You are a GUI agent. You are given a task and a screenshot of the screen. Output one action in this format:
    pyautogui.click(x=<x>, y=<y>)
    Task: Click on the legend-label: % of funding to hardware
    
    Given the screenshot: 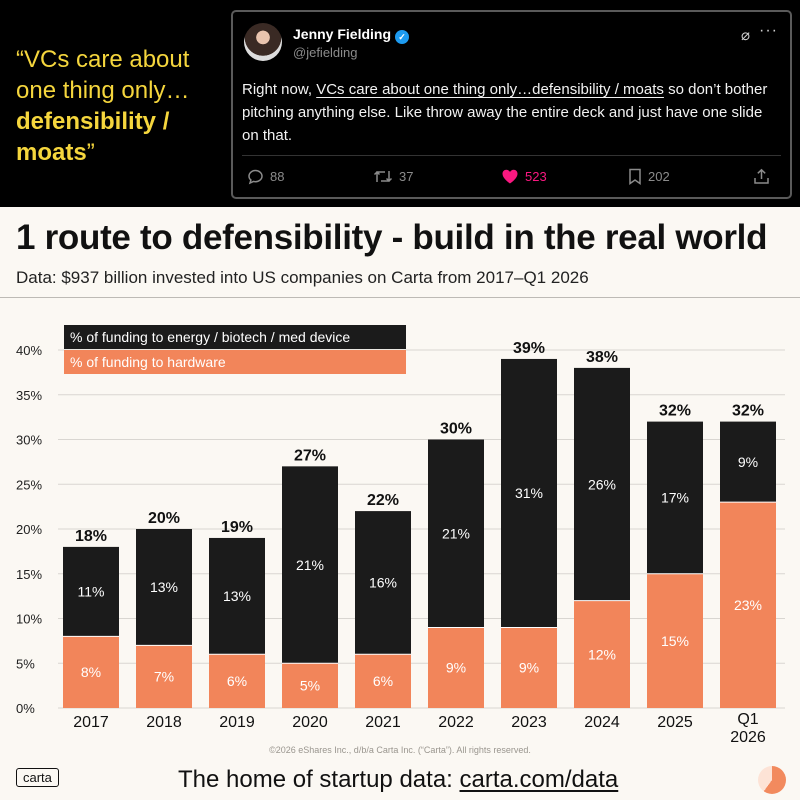 What is the action you would take?
    pyautogui.click(x=148, y=362)
    